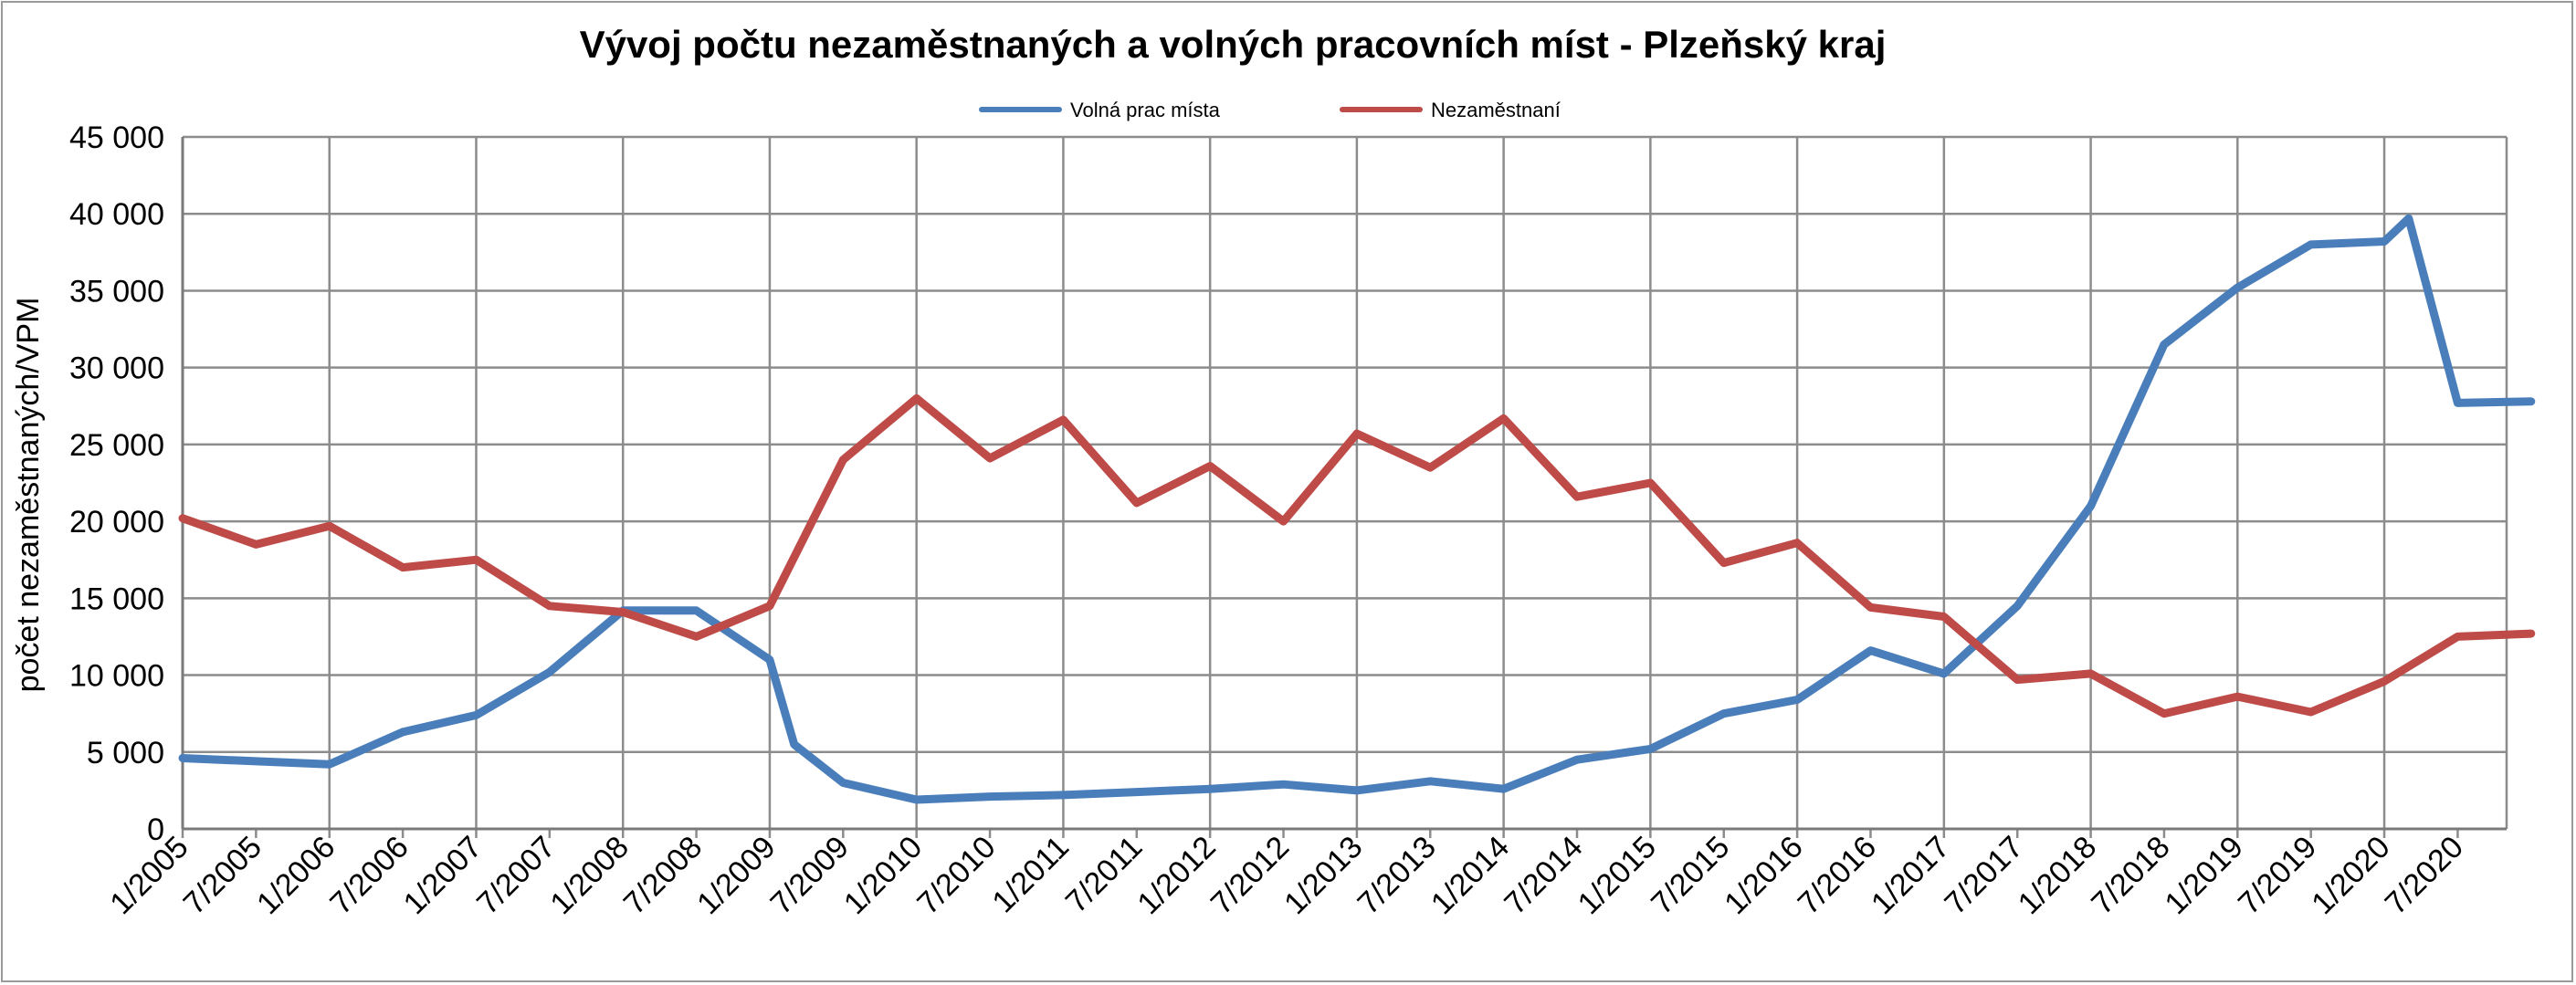 This screenshot has width=2576, height=985. What do you see at coordinates (516, 876) in the screenshot?
I see `x-tick-label: 7/2007` at bounding box center [516, 876].